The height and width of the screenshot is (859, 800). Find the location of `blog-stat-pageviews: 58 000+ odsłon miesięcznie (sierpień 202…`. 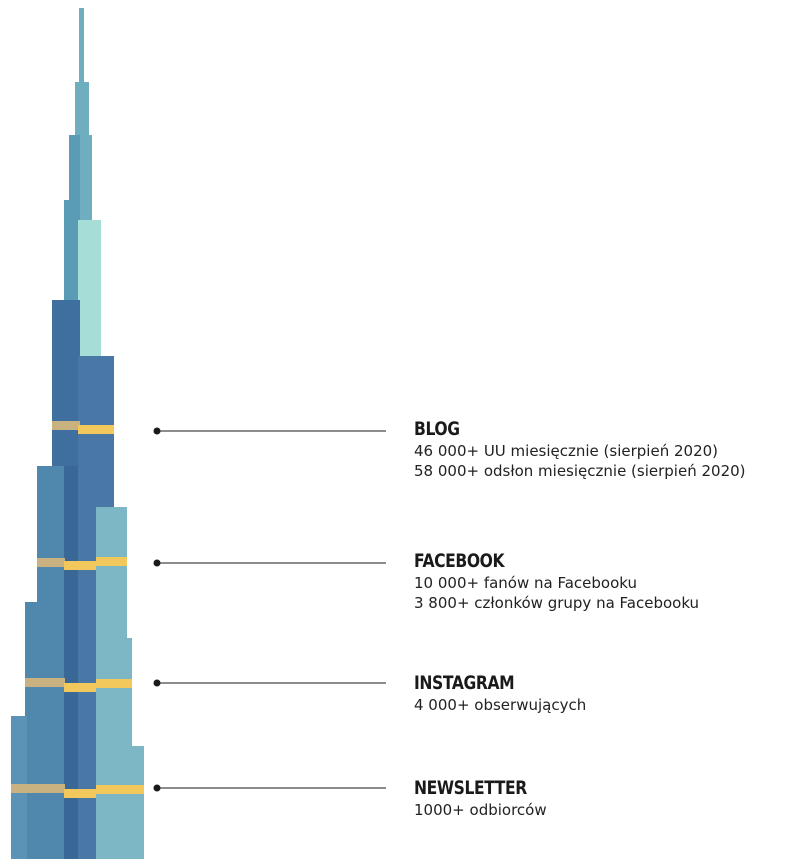

blog-stat-pageviews: 58 000+ odsłon miesięcznie (sierpień 202… is located at coordinates (580, 471).